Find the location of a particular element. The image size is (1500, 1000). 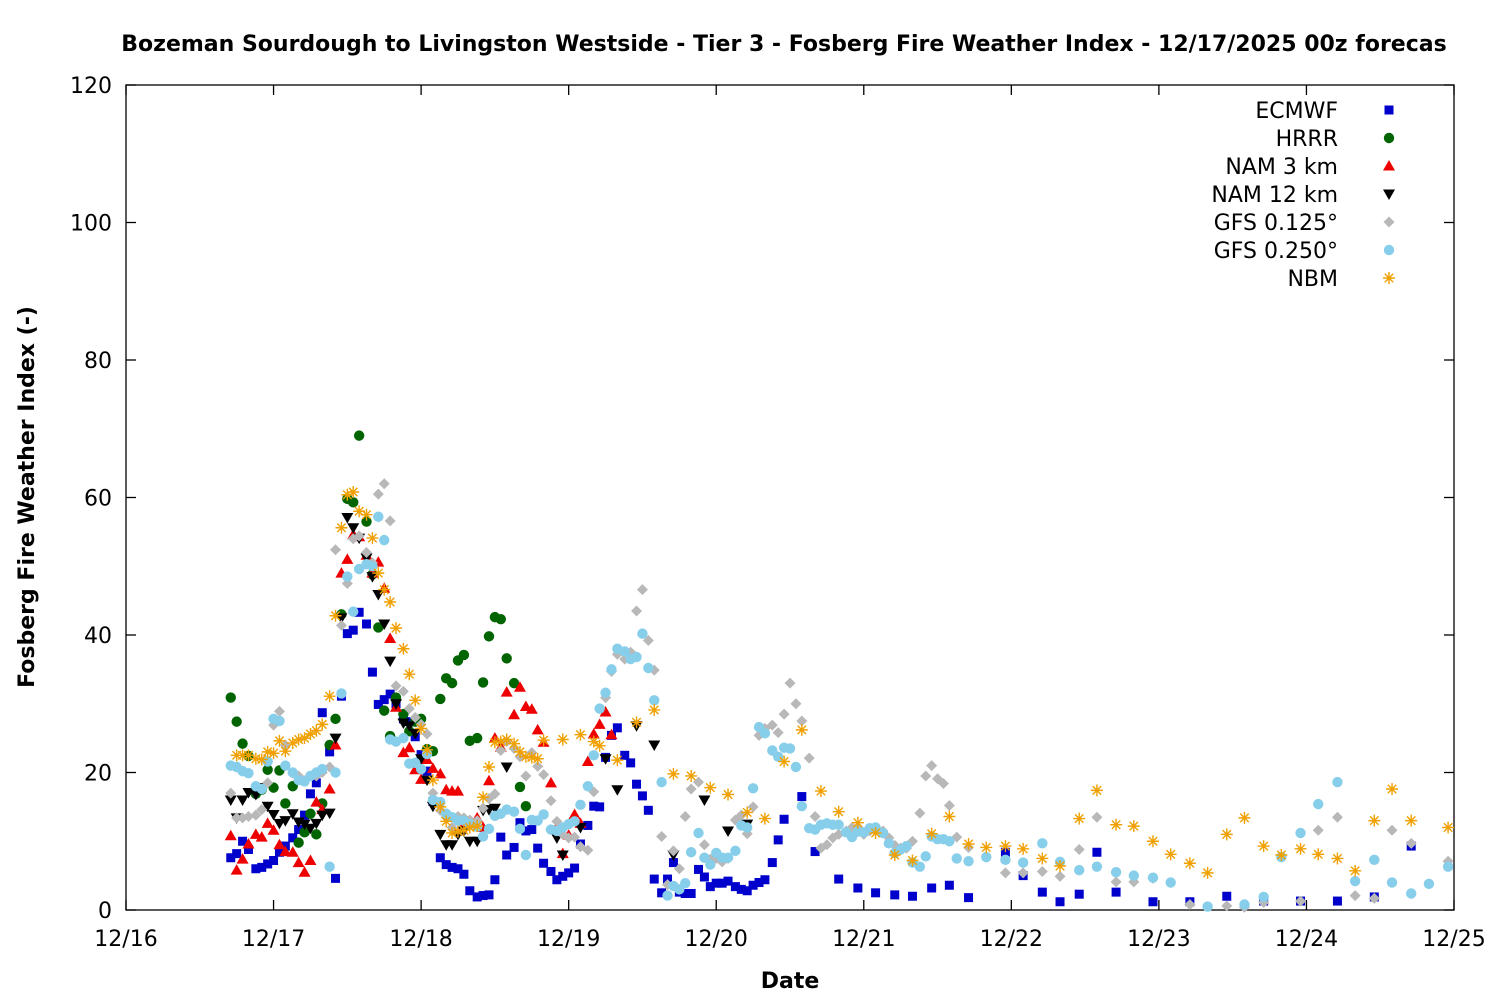

legend-label-hrrr: HRRR is located at coordinates (1307, 139).